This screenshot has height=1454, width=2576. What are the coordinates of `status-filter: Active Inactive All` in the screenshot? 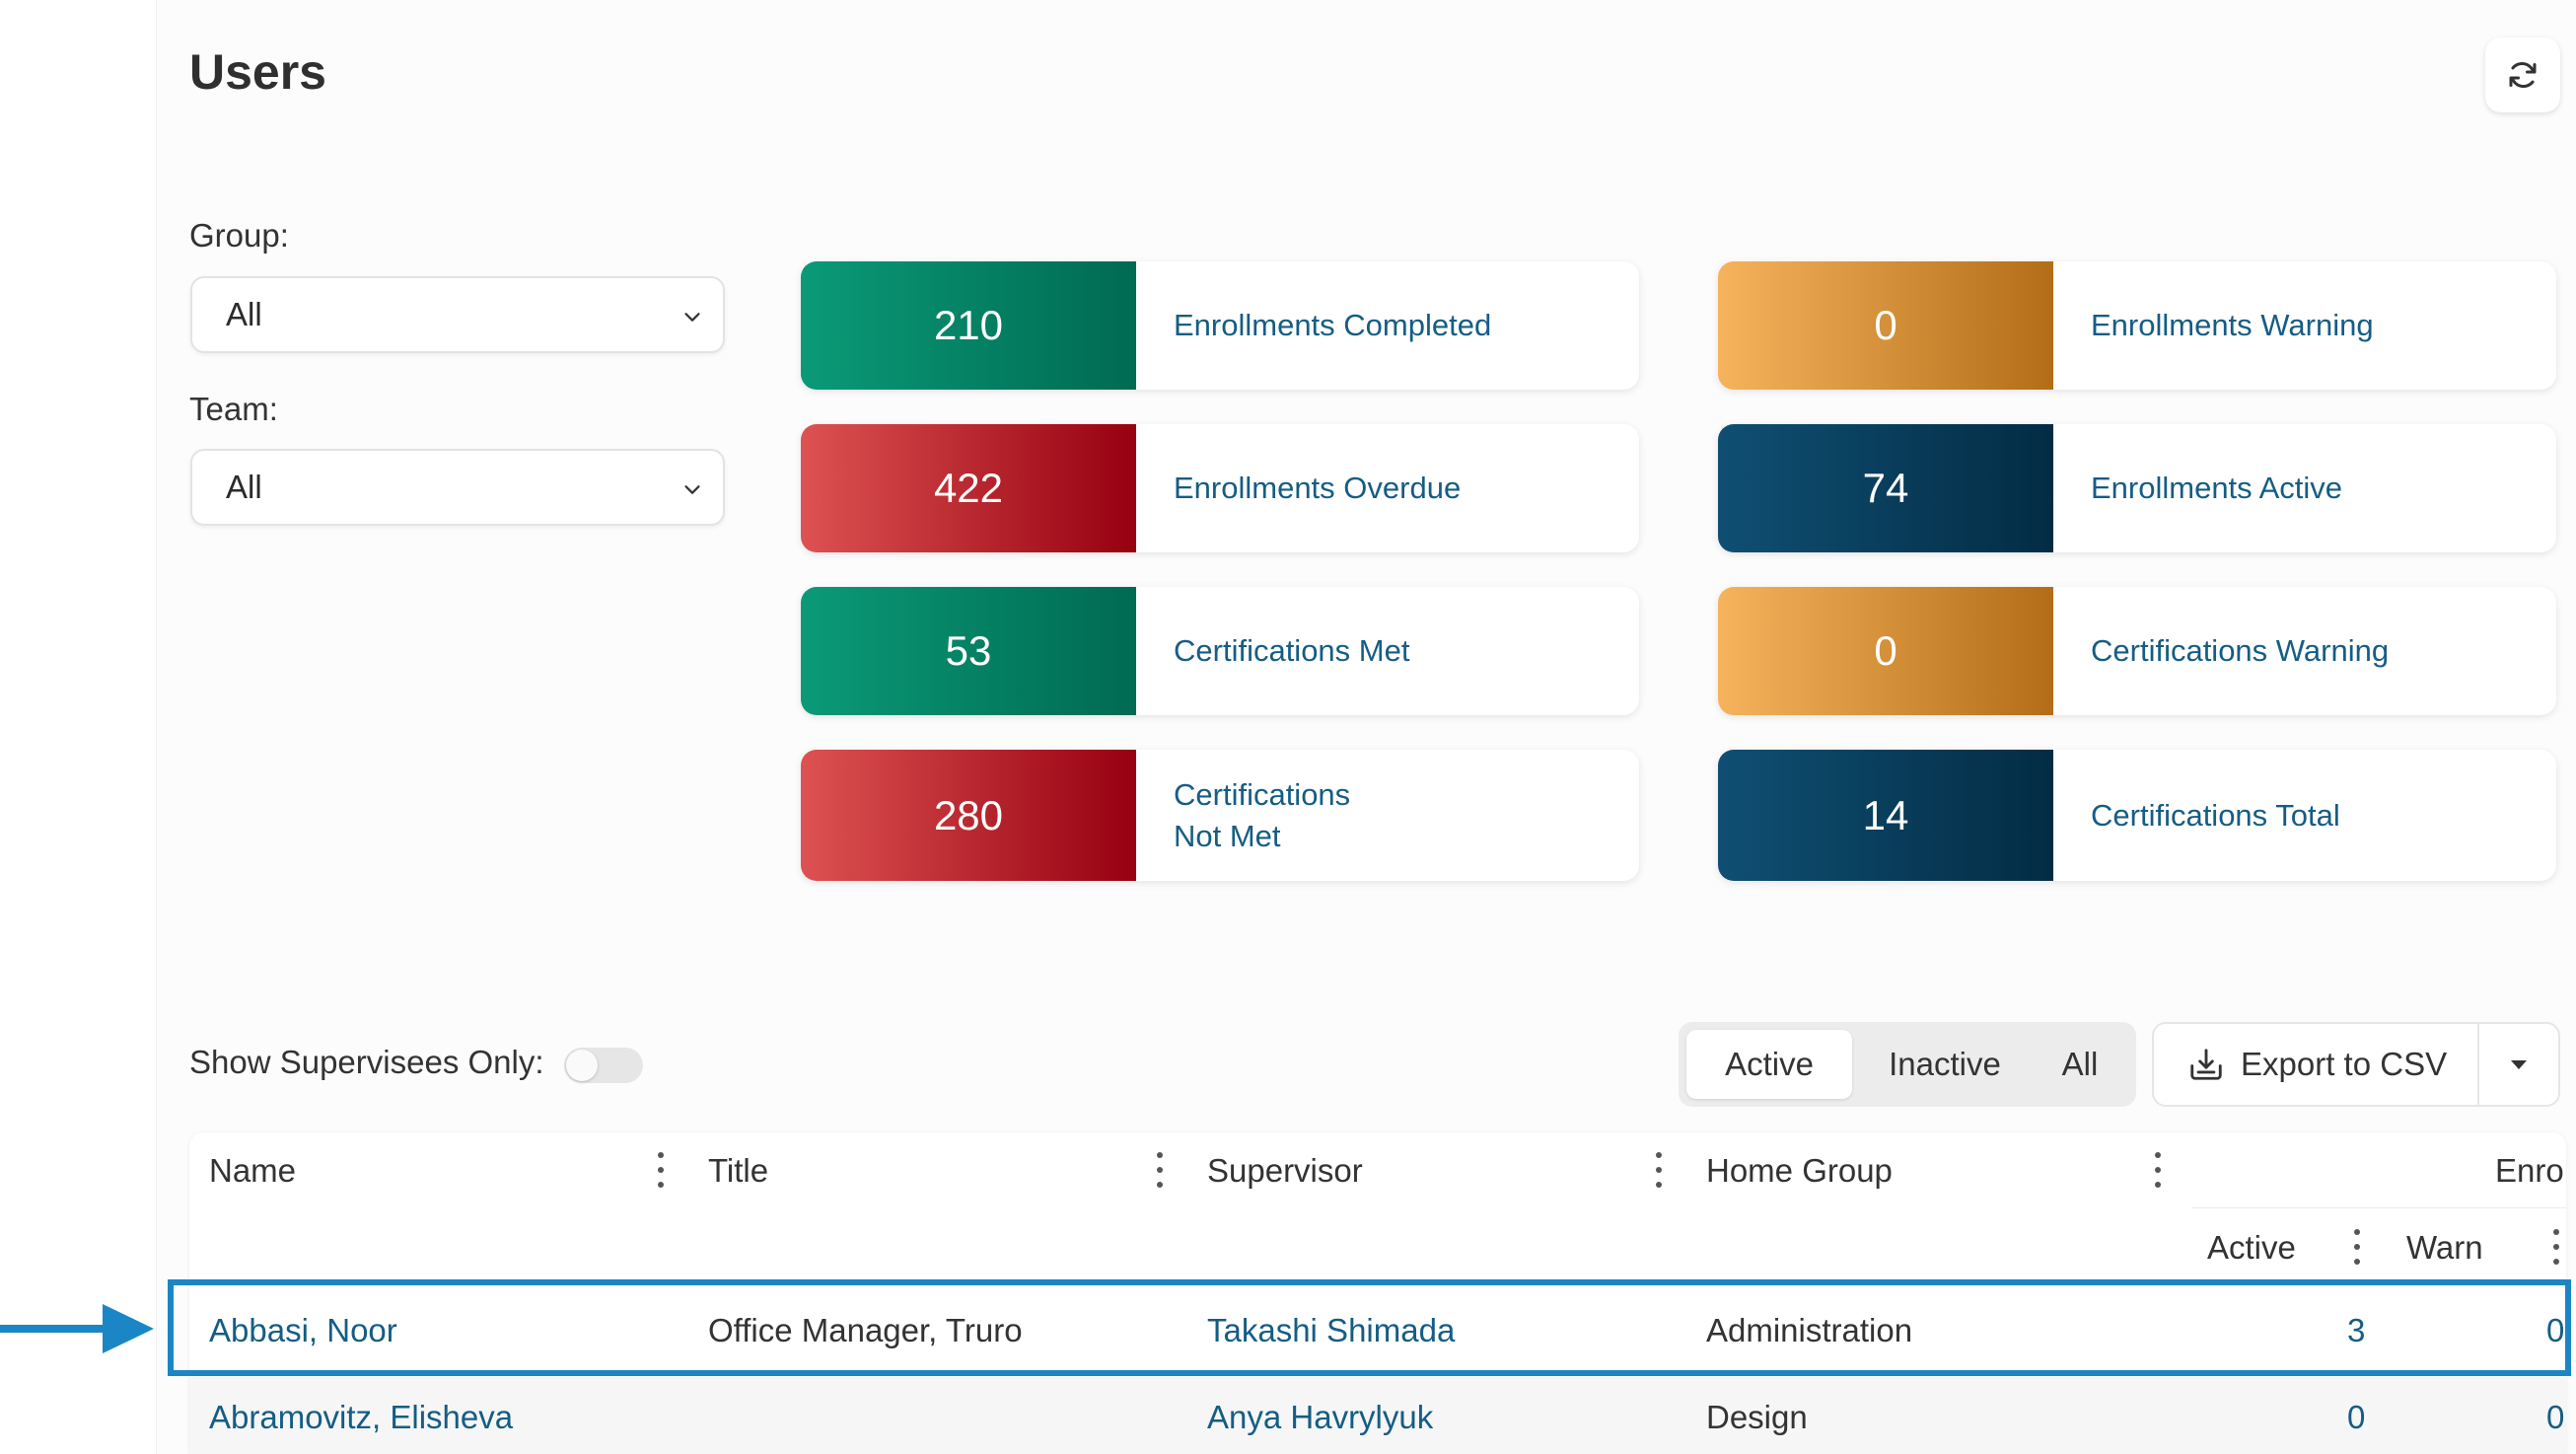 It's located at (1908, 1064).